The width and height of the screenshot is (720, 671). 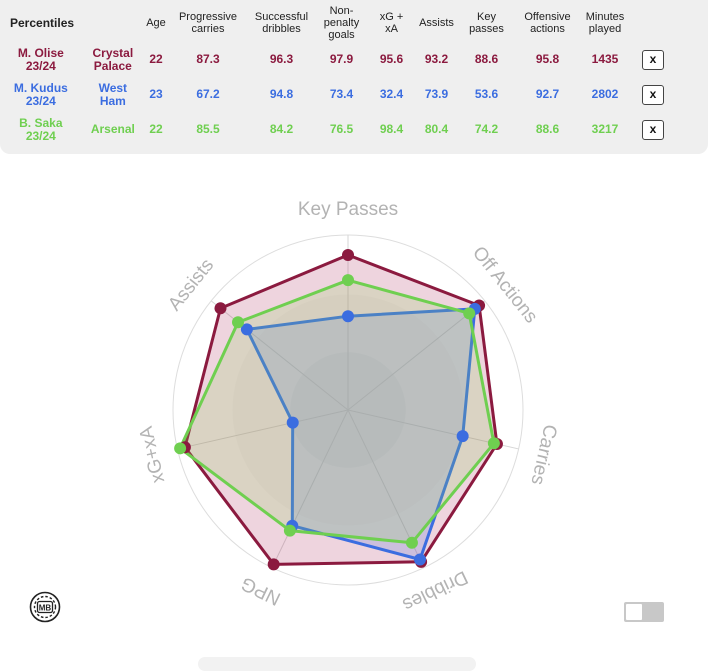 I want to click on cell-text-line: Arsenal, so click(x=112, y=129).